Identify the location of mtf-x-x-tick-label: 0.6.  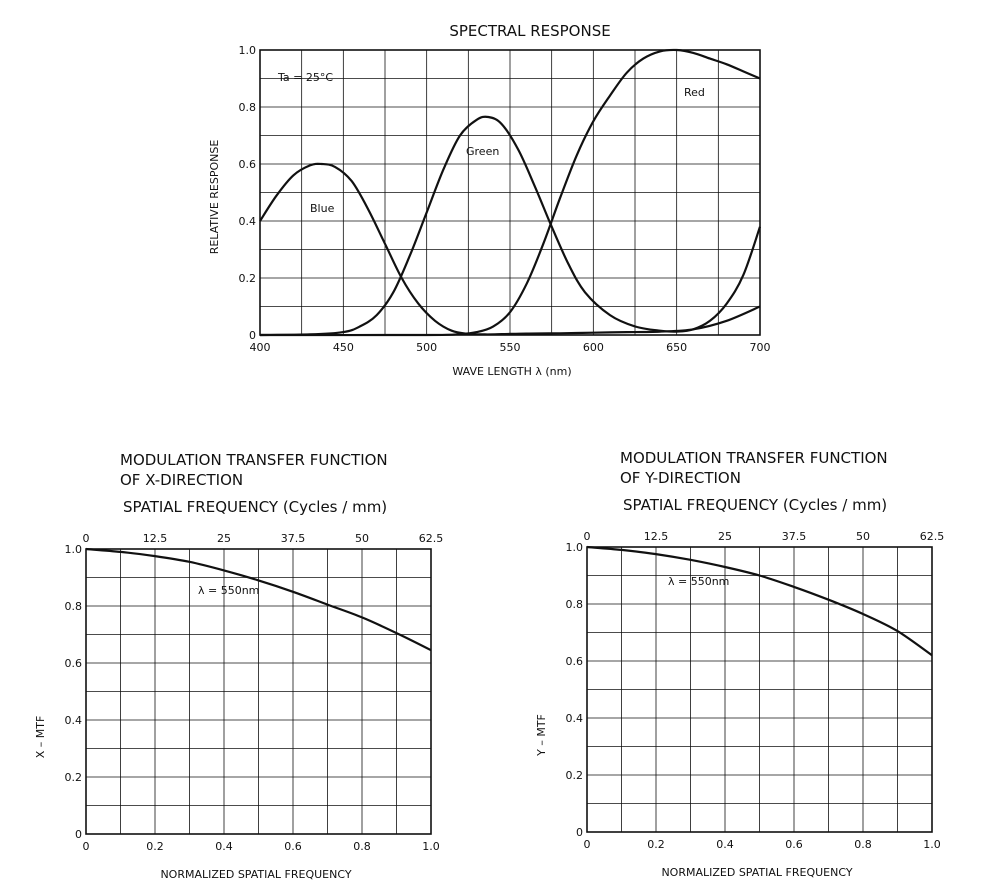
(293, 846).